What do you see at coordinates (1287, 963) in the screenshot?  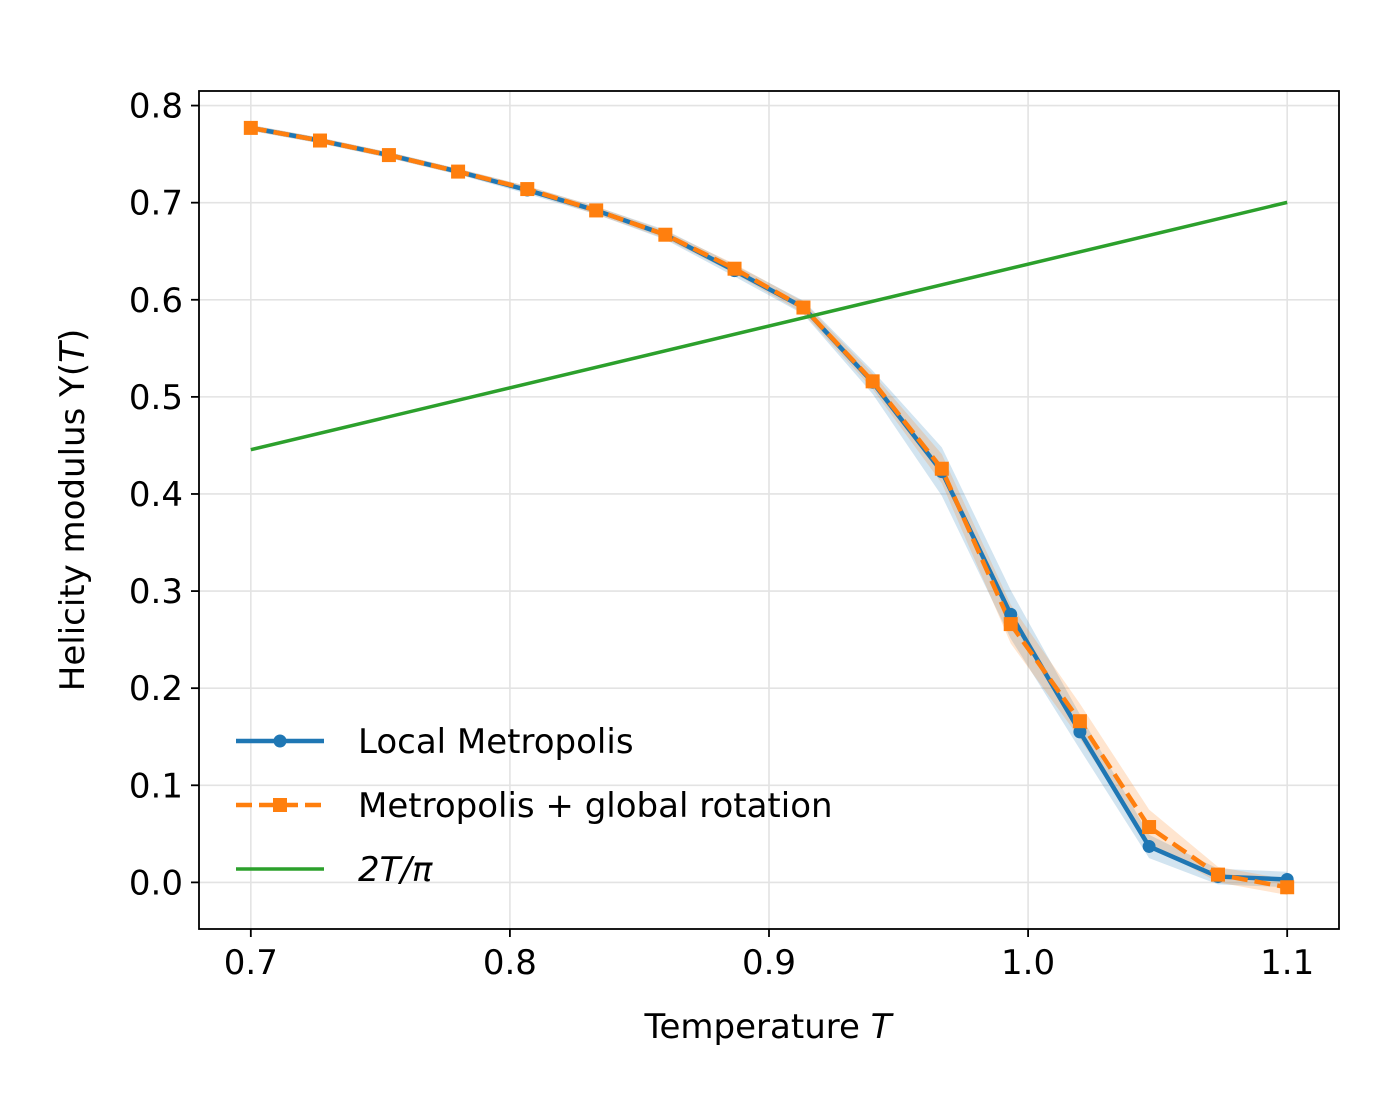 I see `x-tick-label: 1.1` at bounding box center [1287, 963].